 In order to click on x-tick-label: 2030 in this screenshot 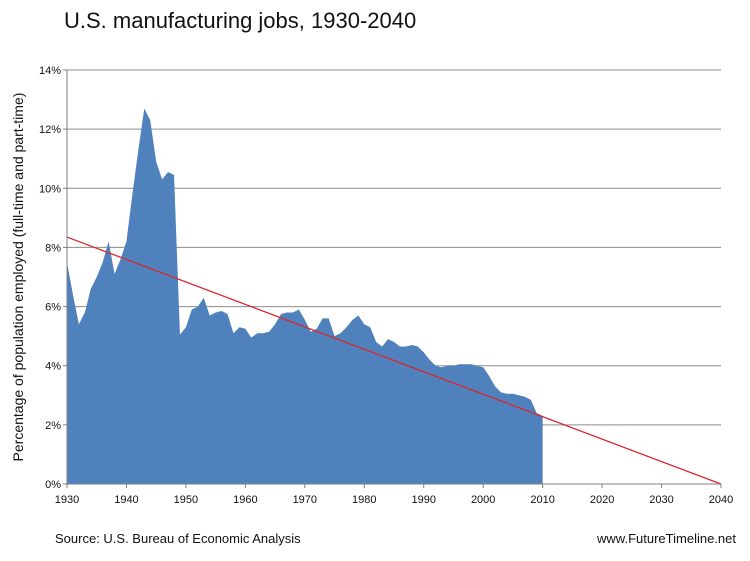, I will do `click(661, 500)`.